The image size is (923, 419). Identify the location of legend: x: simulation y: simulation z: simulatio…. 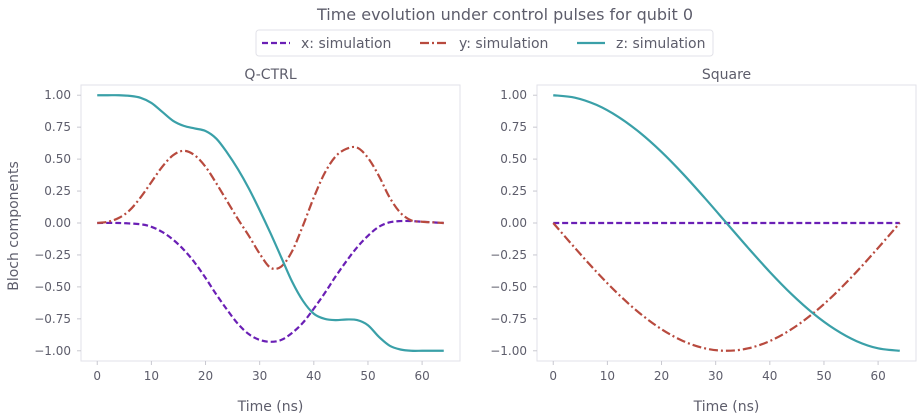
(484, 43).